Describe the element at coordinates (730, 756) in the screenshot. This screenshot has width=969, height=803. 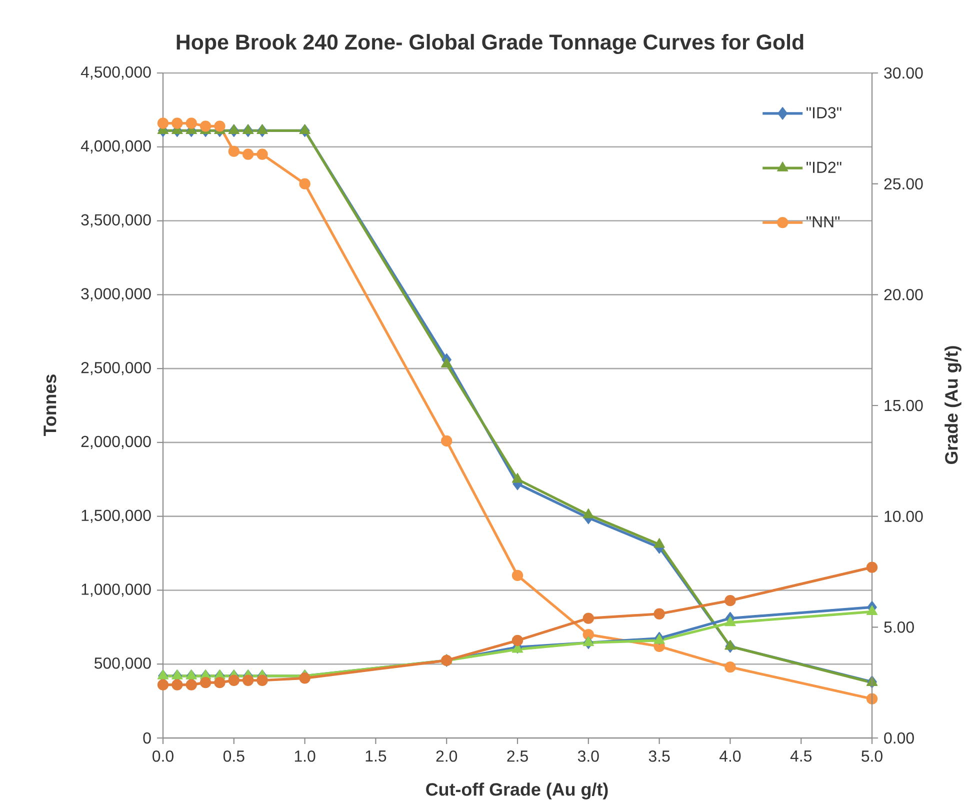
I see `x-tick-label: 4.0` at that location.